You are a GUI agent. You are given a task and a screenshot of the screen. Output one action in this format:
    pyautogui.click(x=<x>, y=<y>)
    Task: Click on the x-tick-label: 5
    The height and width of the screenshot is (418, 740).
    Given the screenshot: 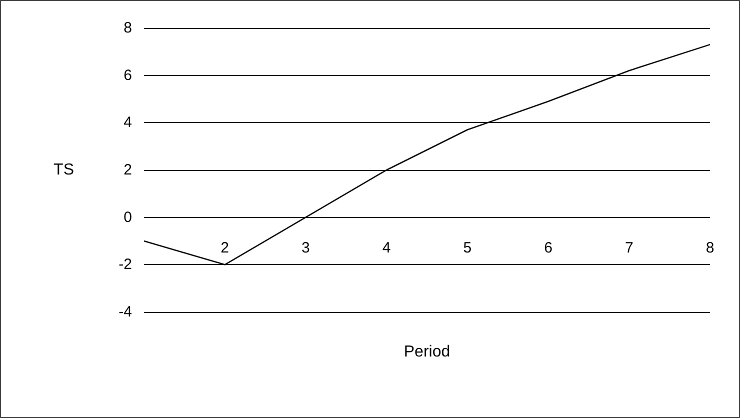 What is the action you would take?
    pyautogui.click(x=467, y=248)
    